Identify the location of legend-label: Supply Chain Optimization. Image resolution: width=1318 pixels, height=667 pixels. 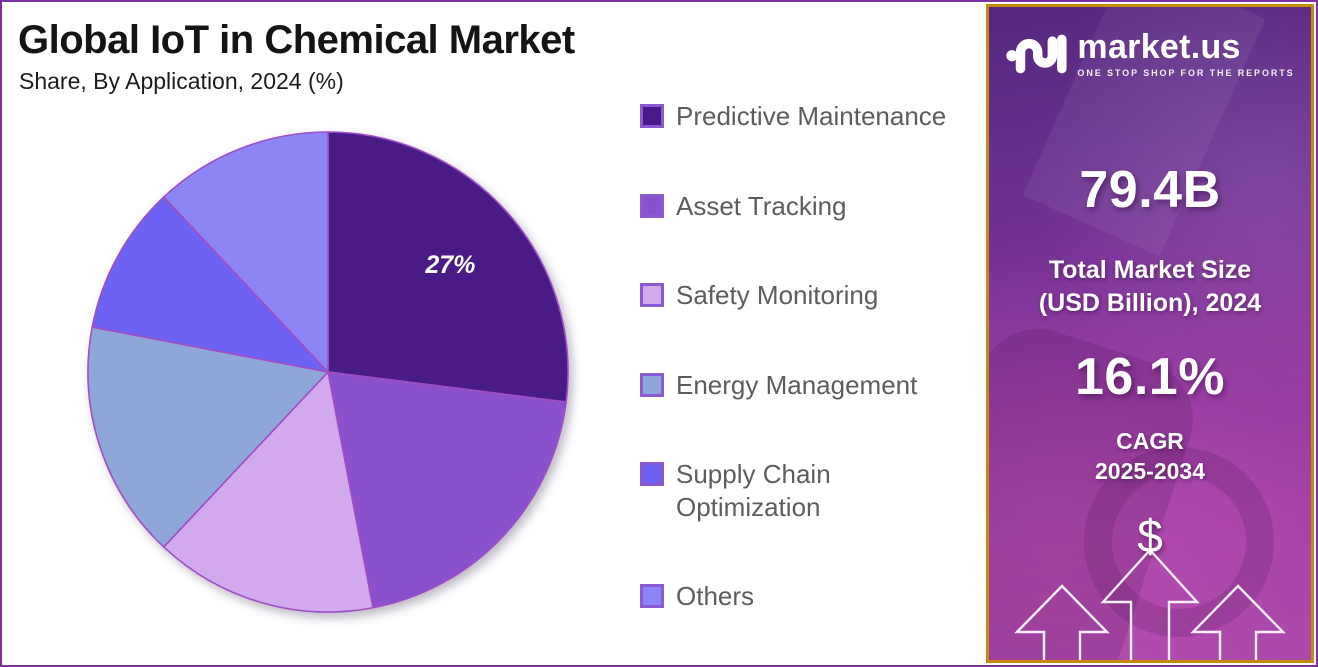
(753, 490).